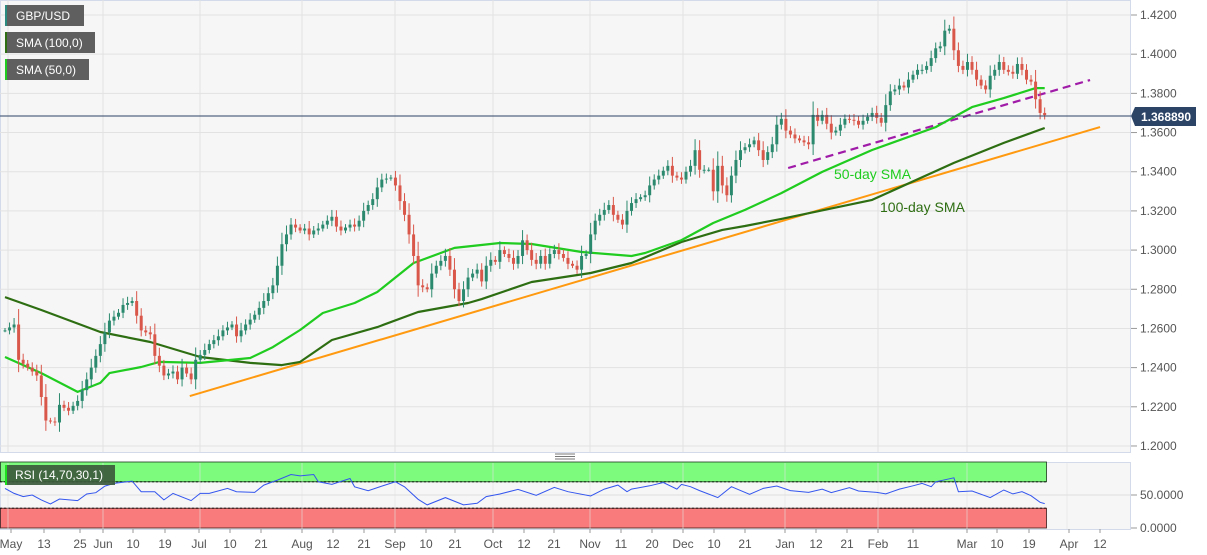 The width and height of the screenshot is (1207, 555). I want to click on date-tick-label: 19, so click(165, 544).